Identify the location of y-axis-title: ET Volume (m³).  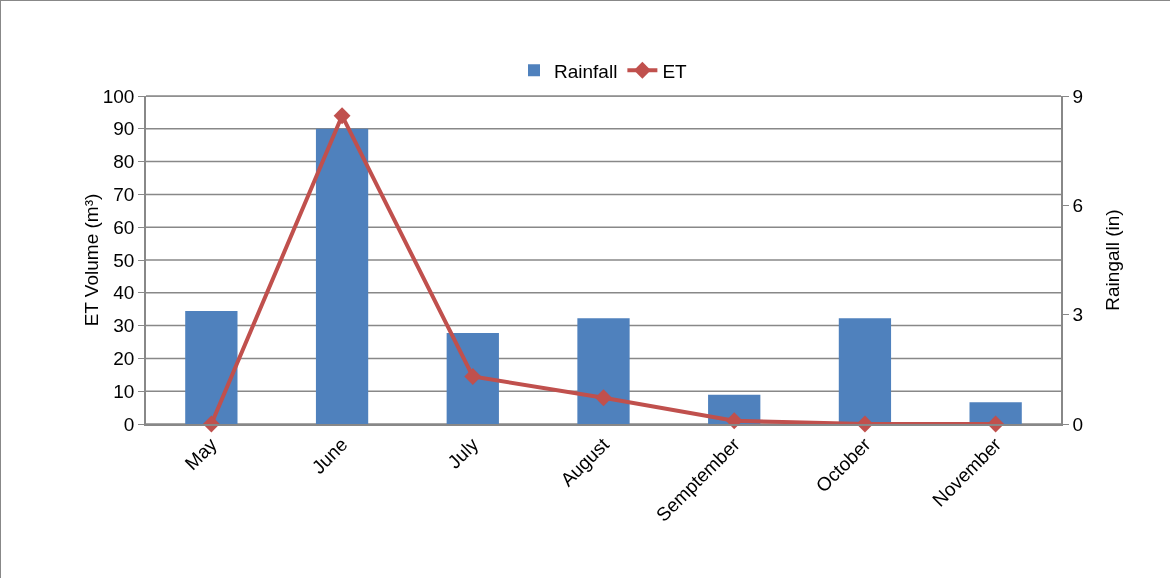
(91, 260).